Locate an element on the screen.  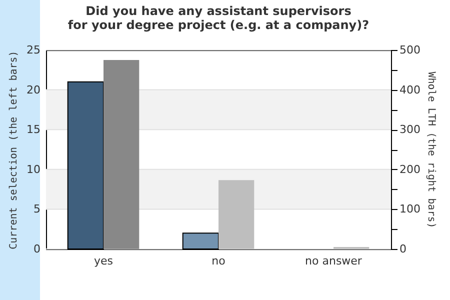
x-tick-label: yes is located at coordinates (104, 261).